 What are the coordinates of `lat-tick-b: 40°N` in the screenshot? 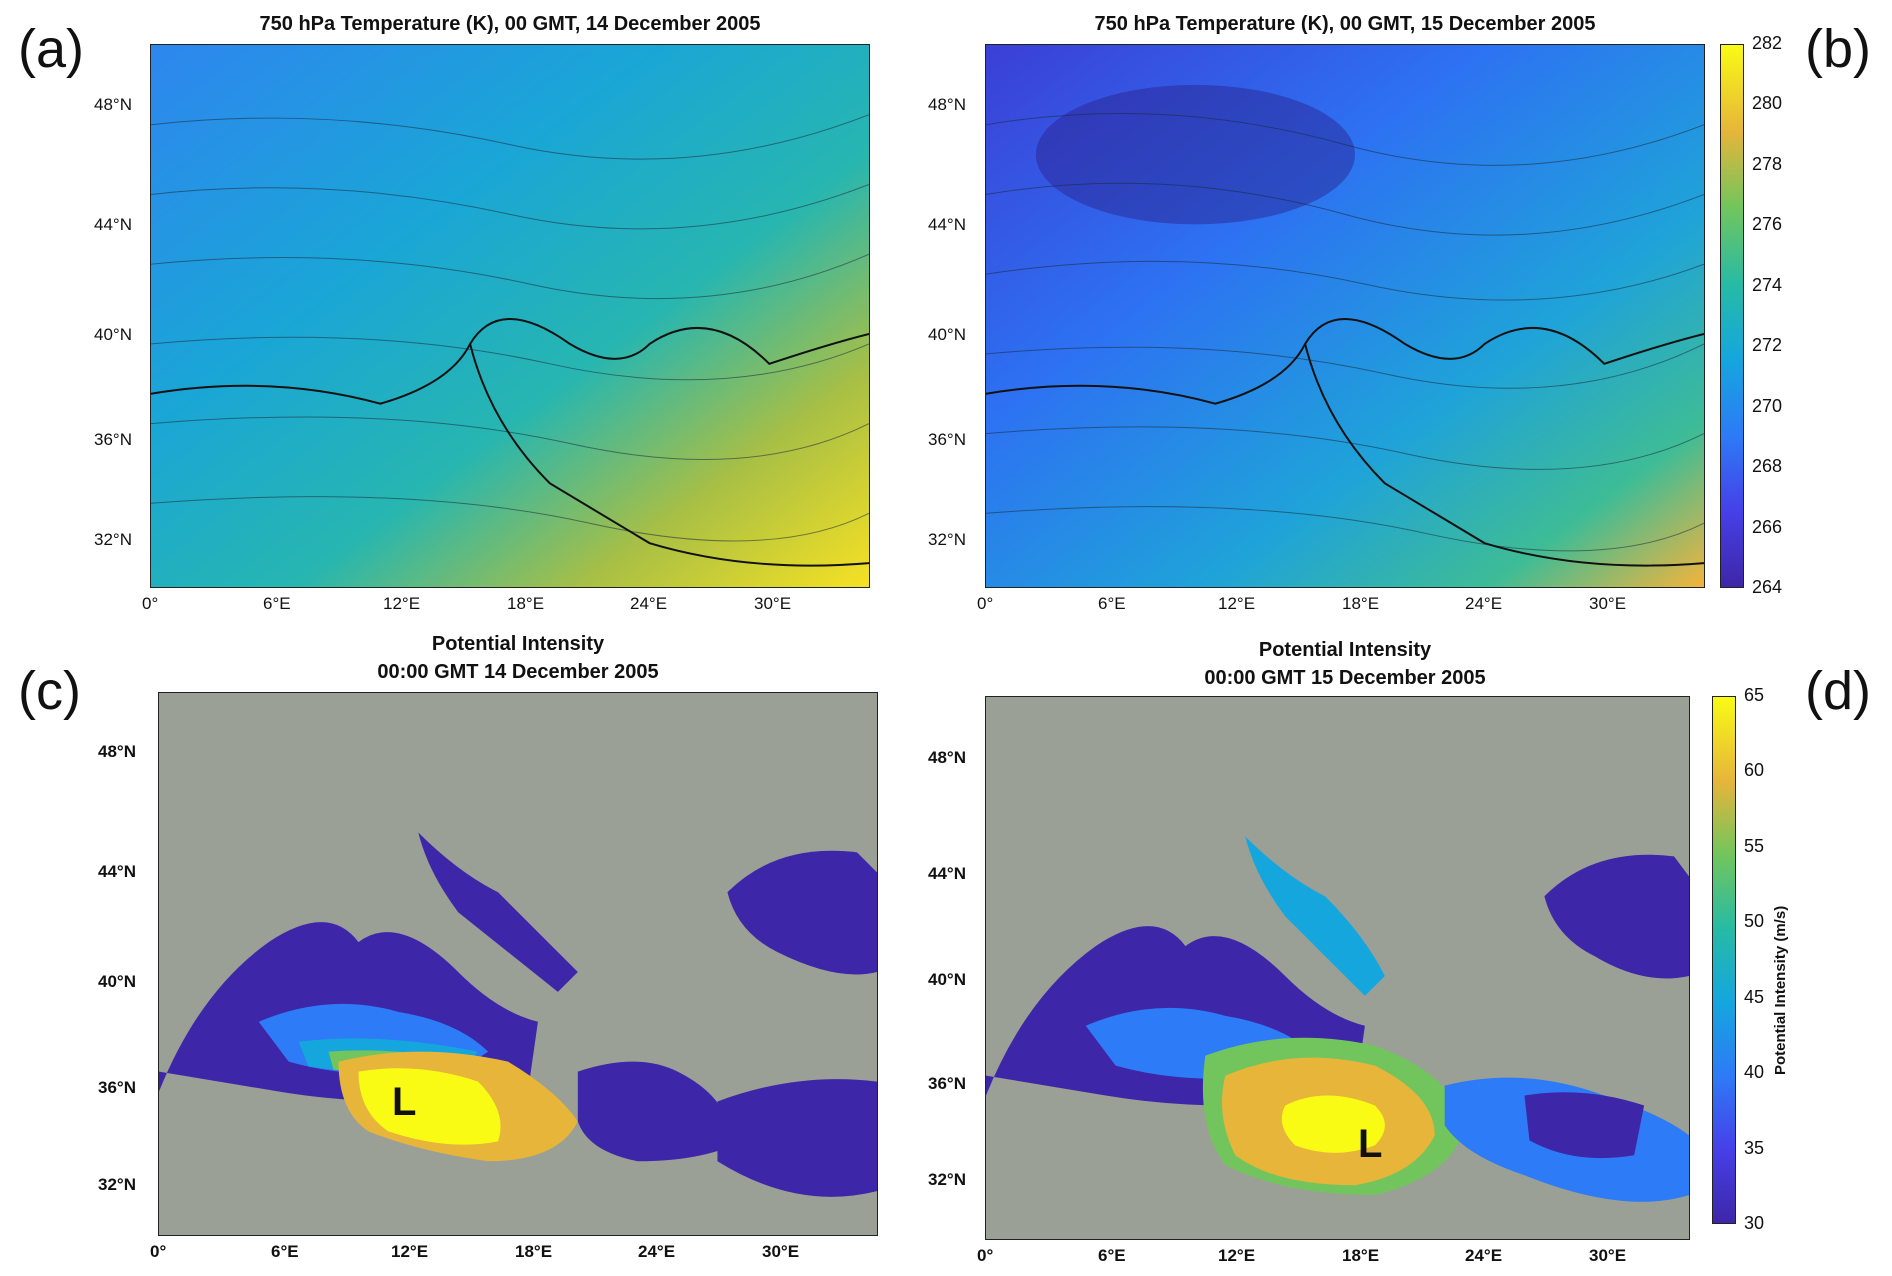 It's located at (947, 334).